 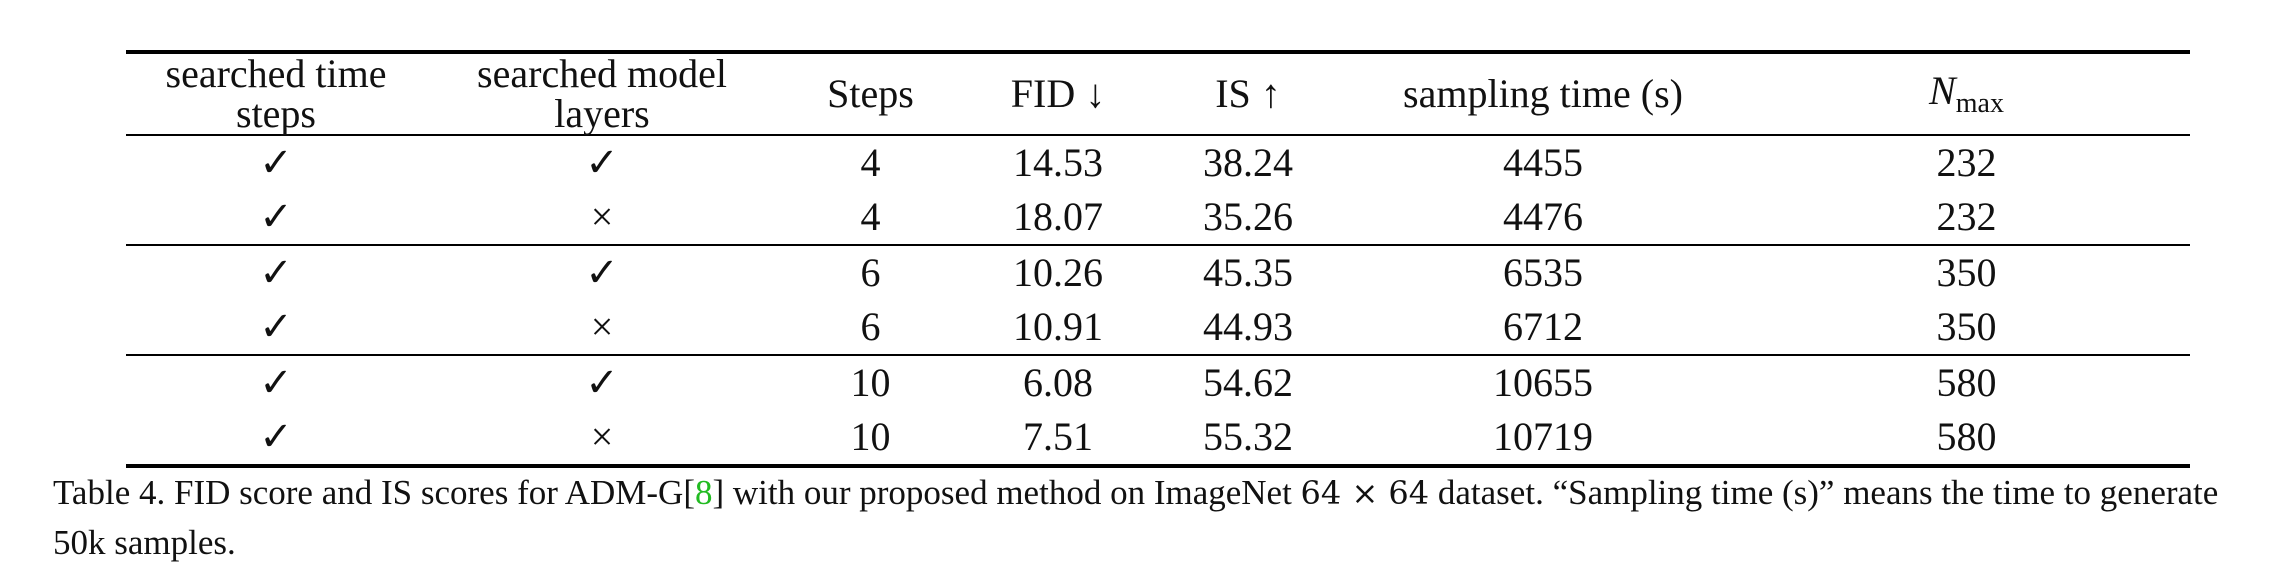 What do you see at coordinates (1543, 382) in the screenshot?
I see `cell-sampling-time: 10655` at bounding box center [1543, 382].